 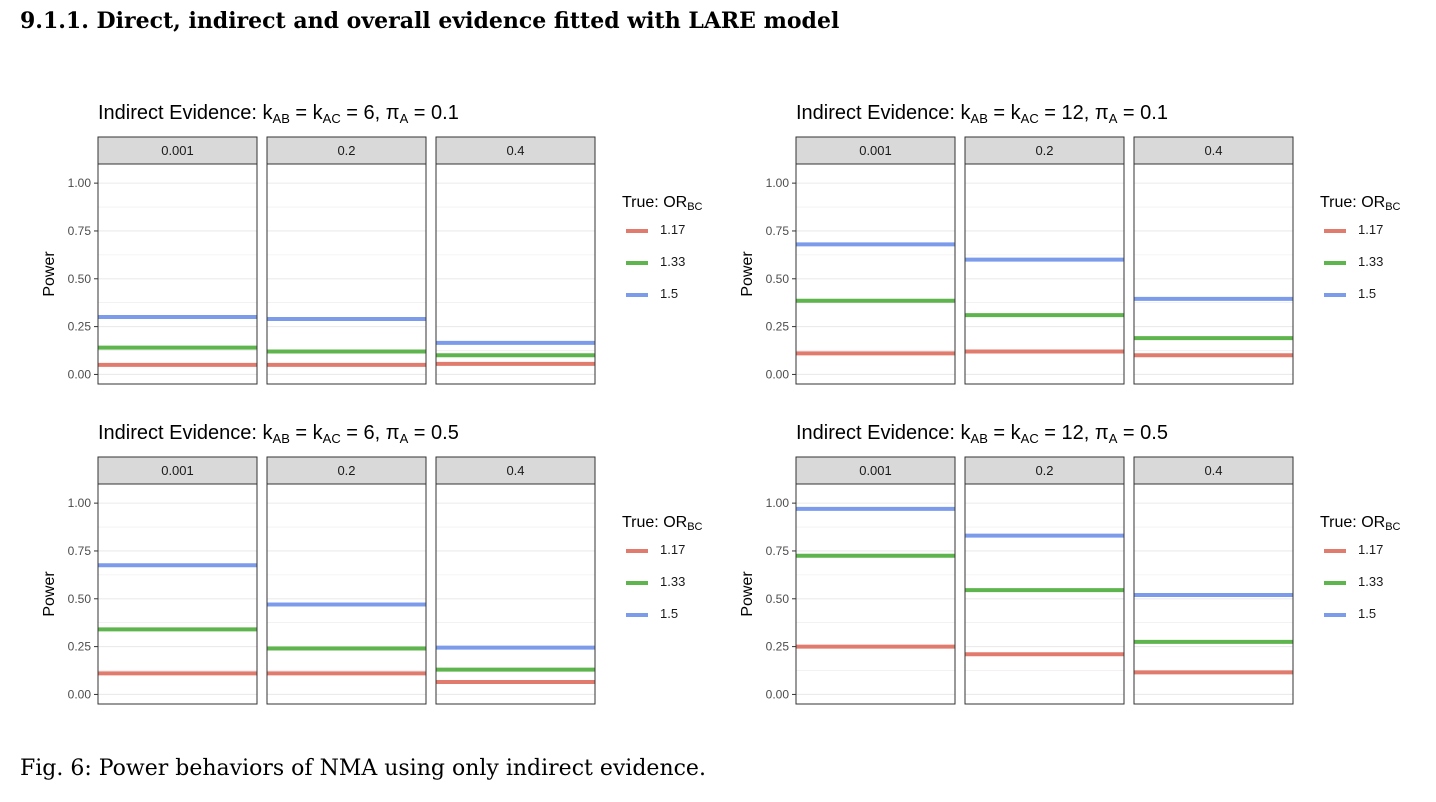 What do you see at coordinates (80, 183) in the screenshot?
I see `y-tick-label: 1.00` at bounding box center [80, 183].